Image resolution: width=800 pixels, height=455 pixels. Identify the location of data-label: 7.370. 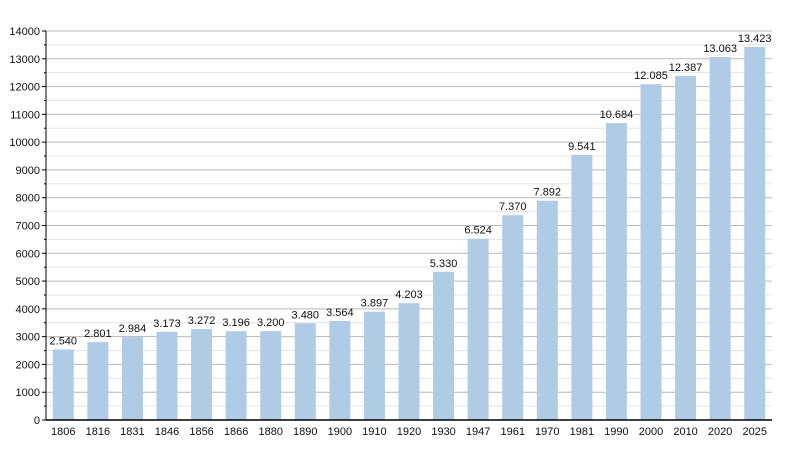
(513, 207).